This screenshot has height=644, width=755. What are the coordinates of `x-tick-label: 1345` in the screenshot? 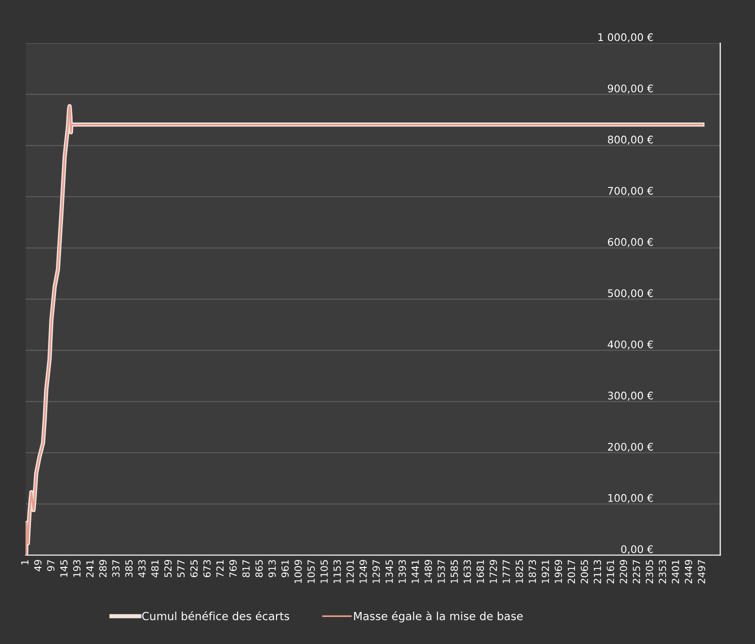 It's located at (389, 571).